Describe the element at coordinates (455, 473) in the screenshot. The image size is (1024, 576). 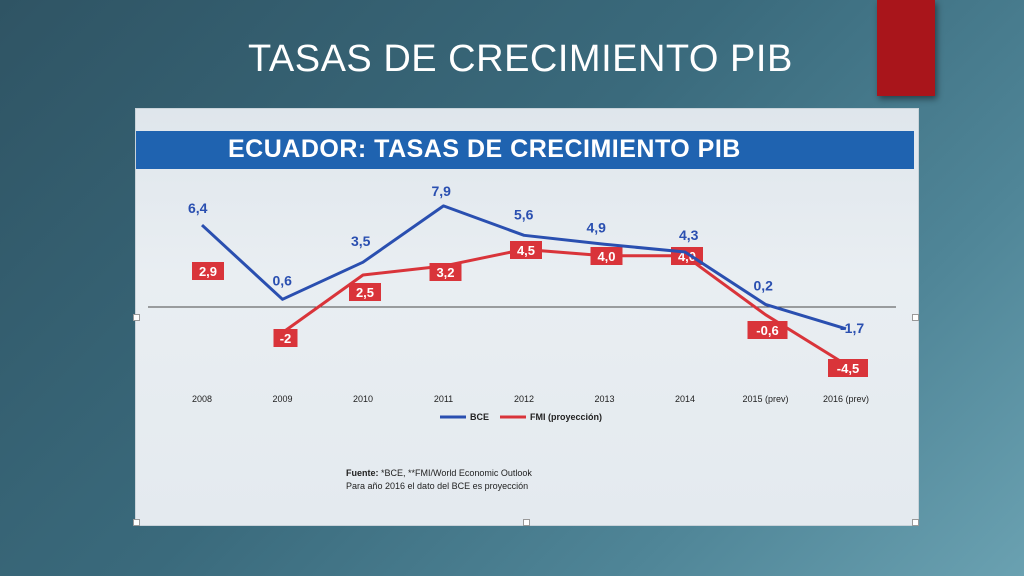
I see `source-text: *BCE, **FMI/World Economic Outlook` at that location.